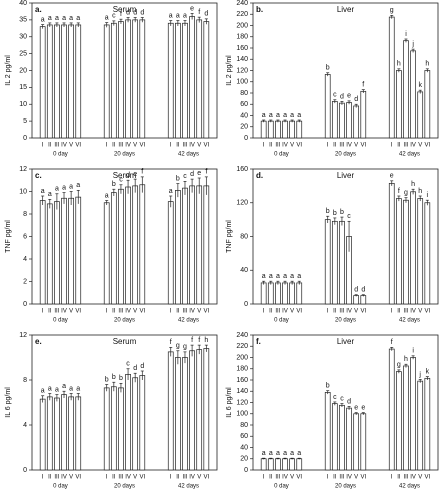 The height and width of the screenshot is (500, 441). I want to click on significance-letter: h, so click(427, 64).